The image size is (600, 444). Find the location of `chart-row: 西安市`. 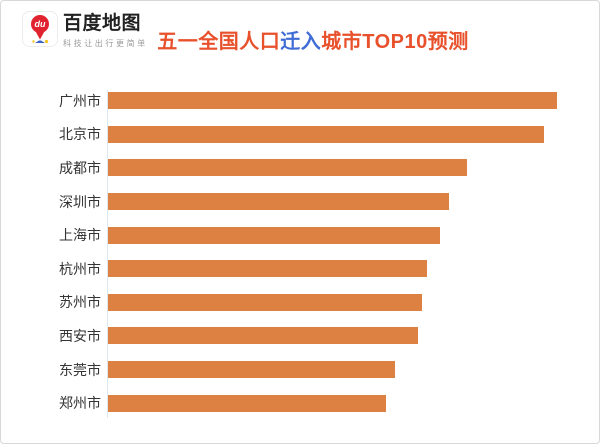

chart-row: 西安市 is located at coordinates (300, 336).